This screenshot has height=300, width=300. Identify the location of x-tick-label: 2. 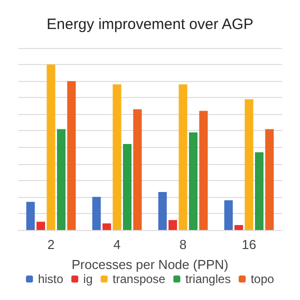
(51, 244).